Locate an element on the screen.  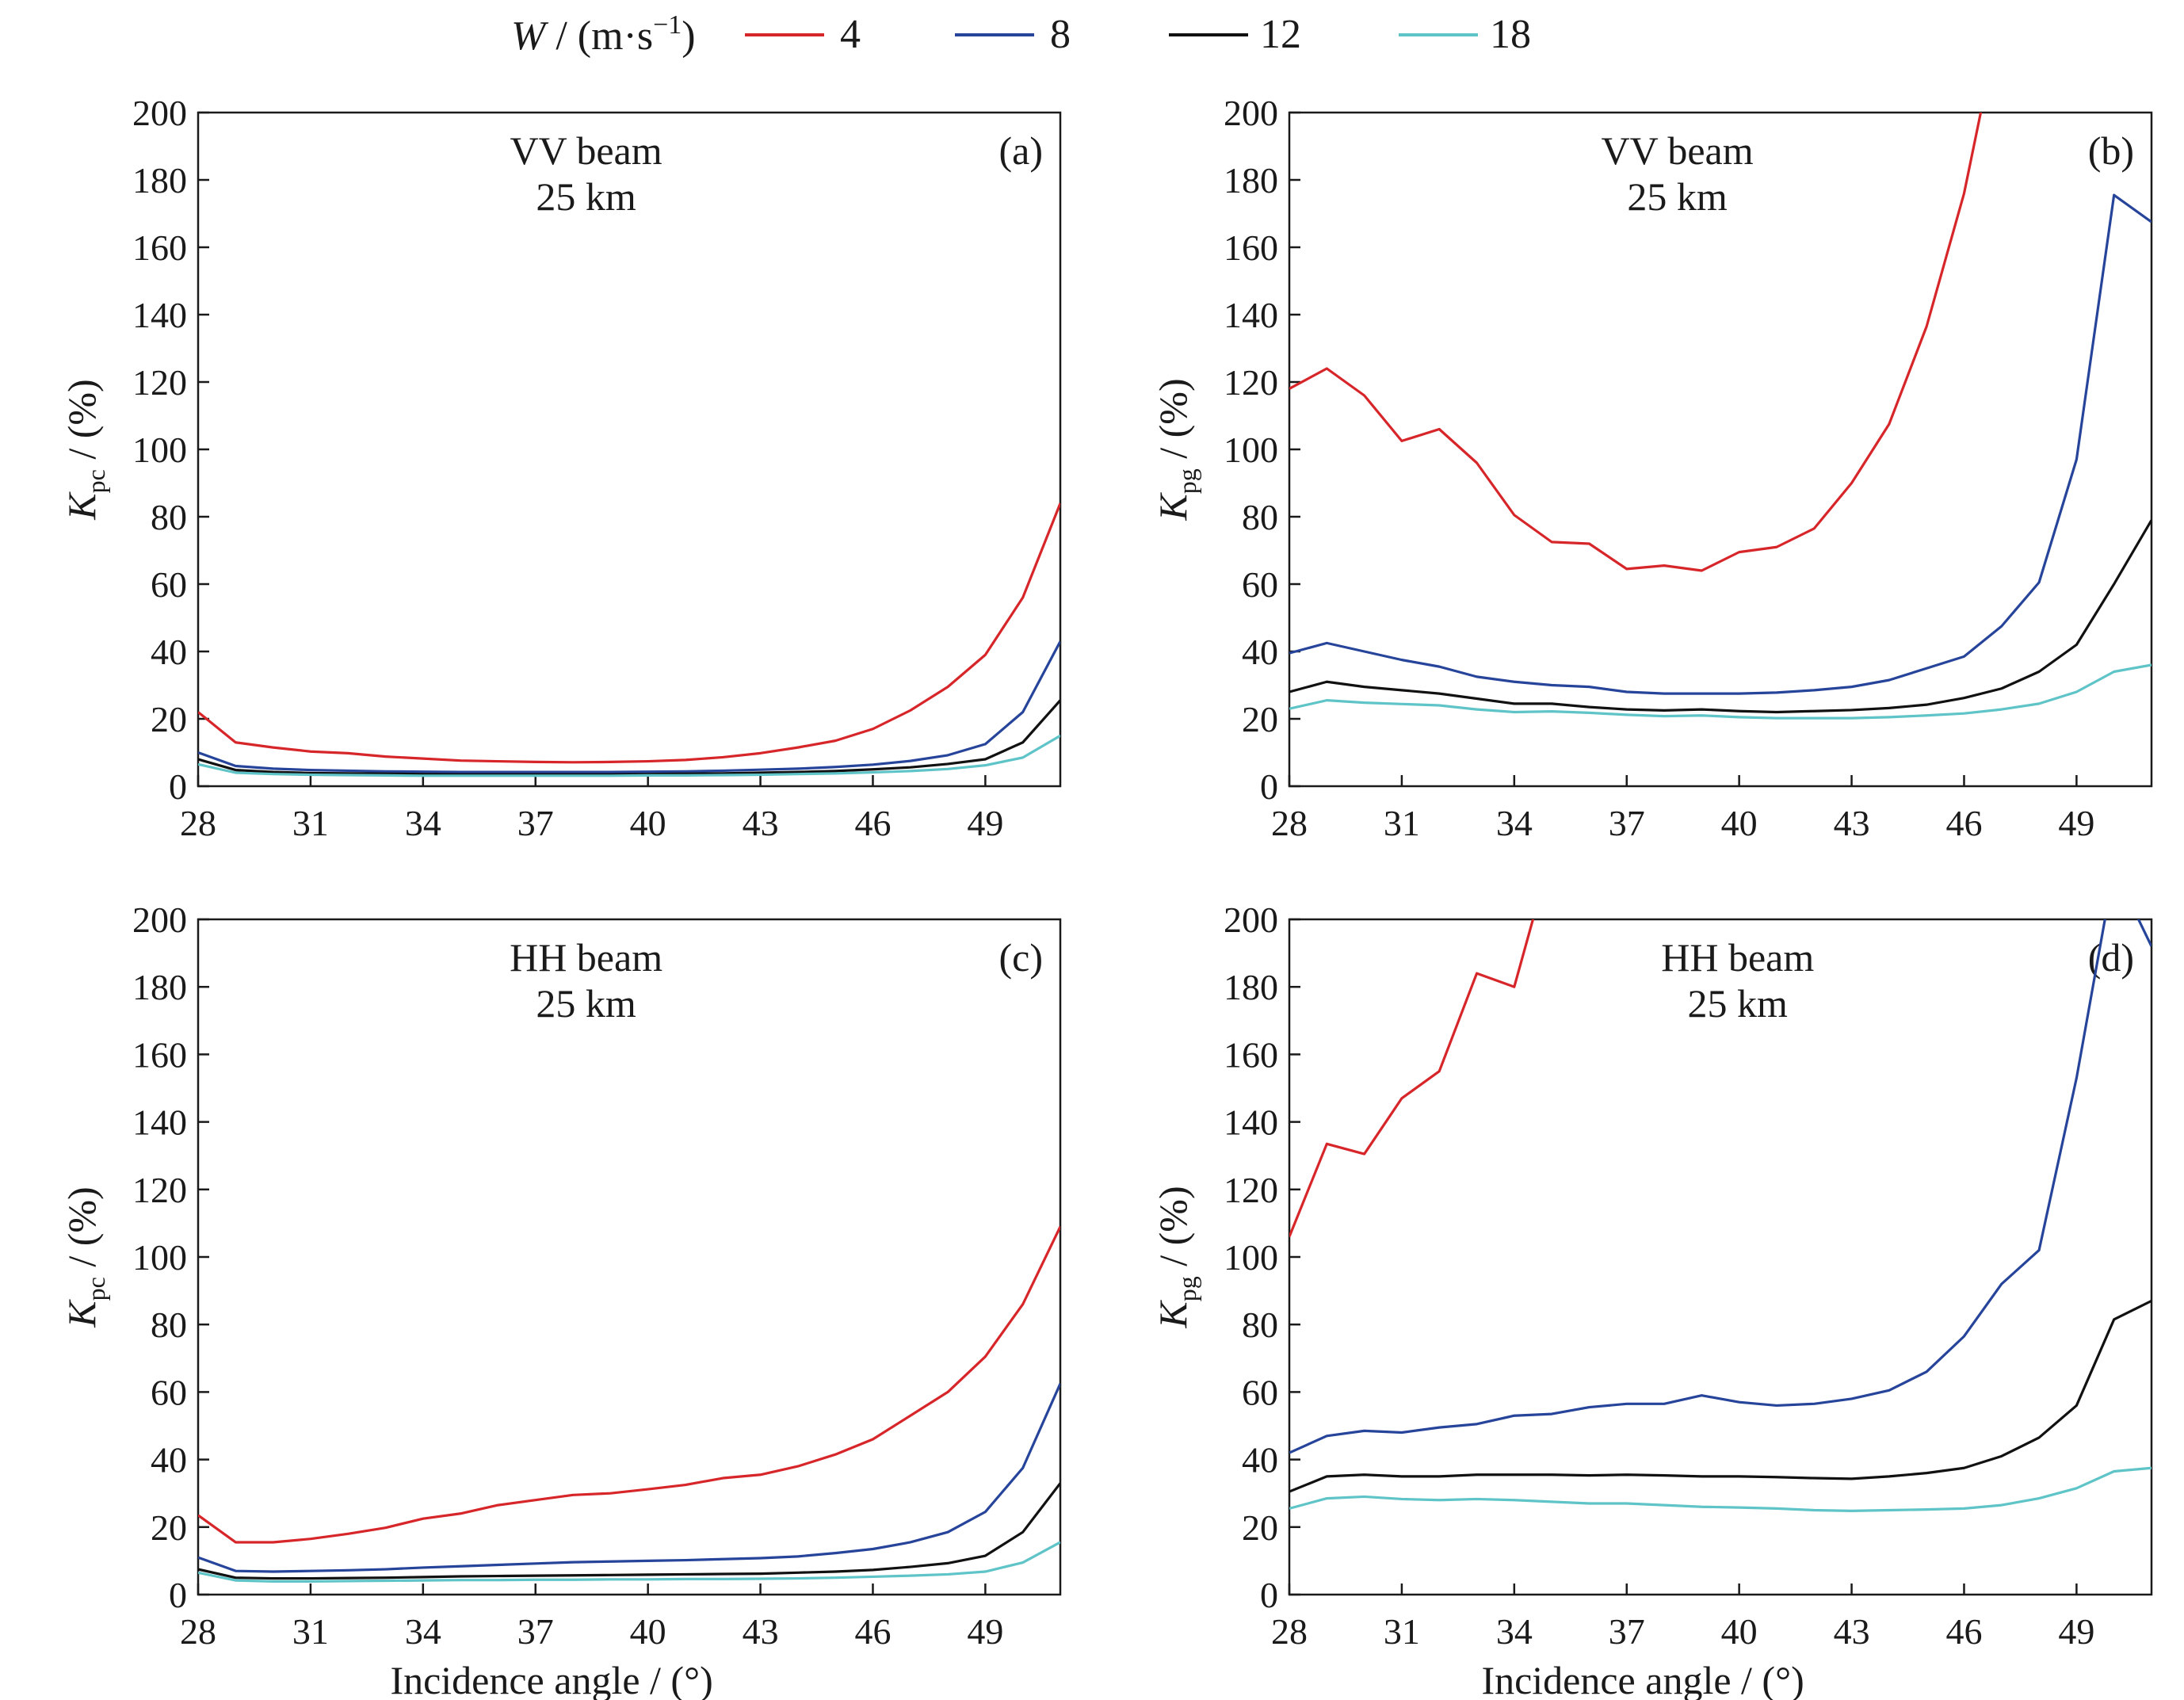
svg-text: W / (m·s−1) is located at coordinates (603, 34).